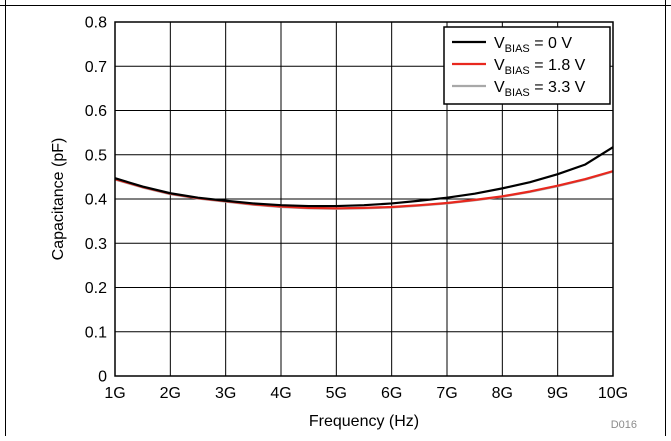 This screenshot has height=441, width=671. Describe the element at coordinates (170, 393) in the screenshot. I see `x-tick-label: 2G` at that location.